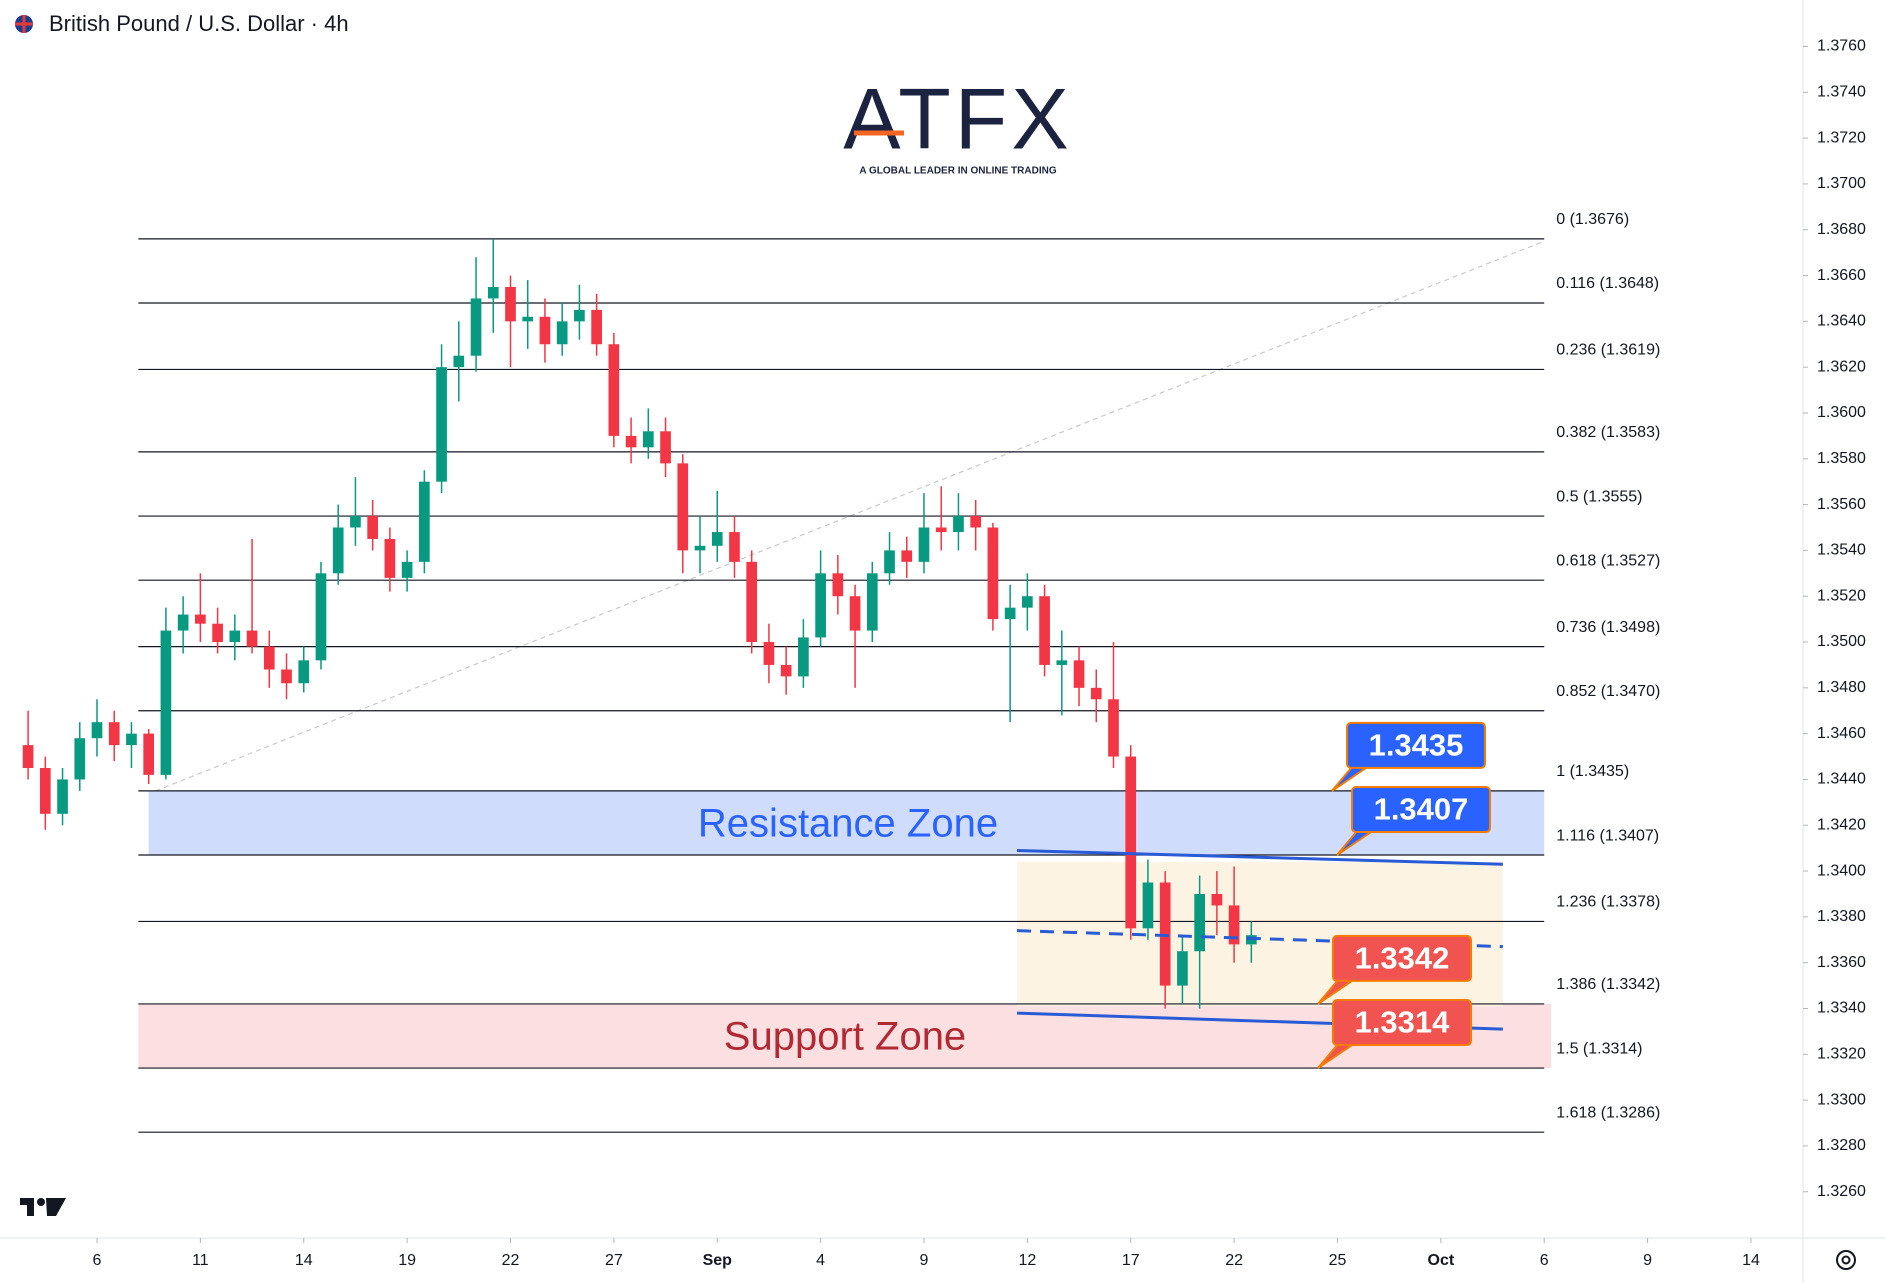  I want to click on settings-icon-core, so click(1846, 1260).